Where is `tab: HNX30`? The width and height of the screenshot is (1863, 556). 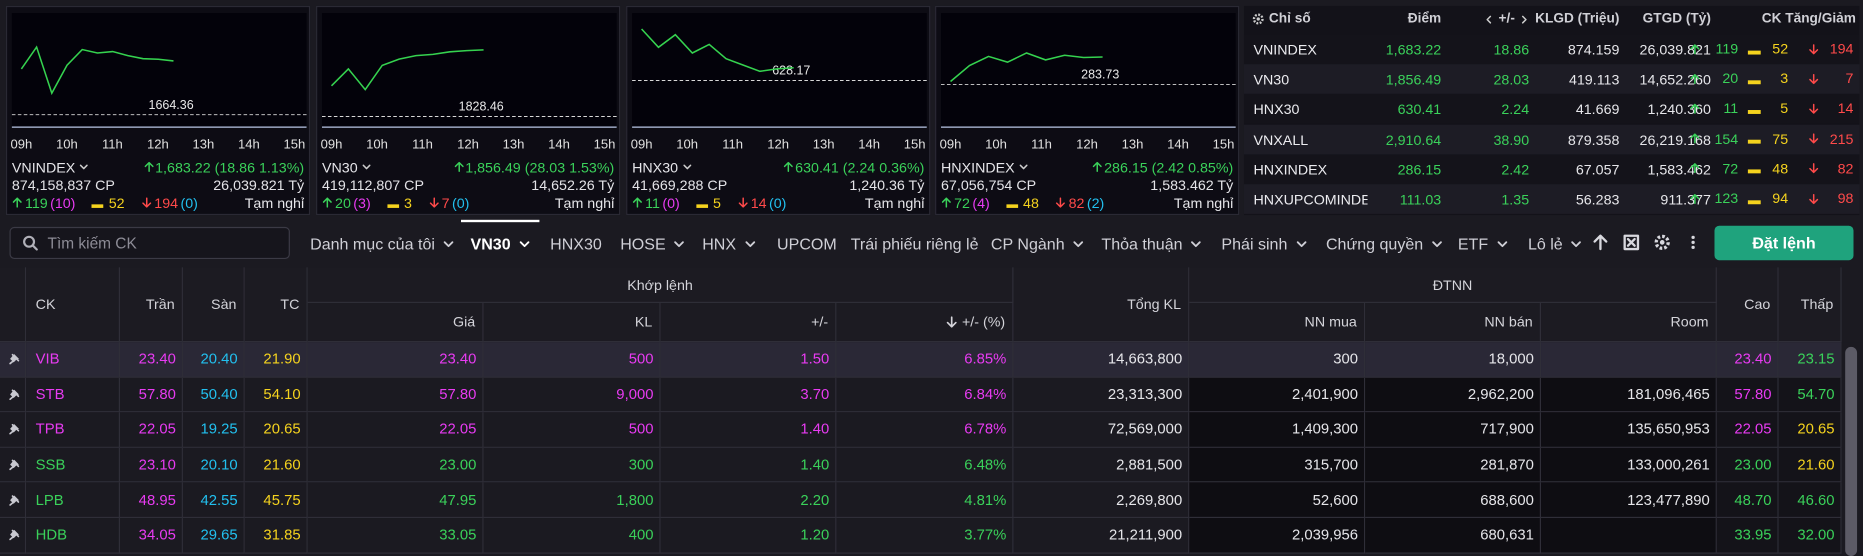 tab: HNX30 is located at coordinates (576, 243).